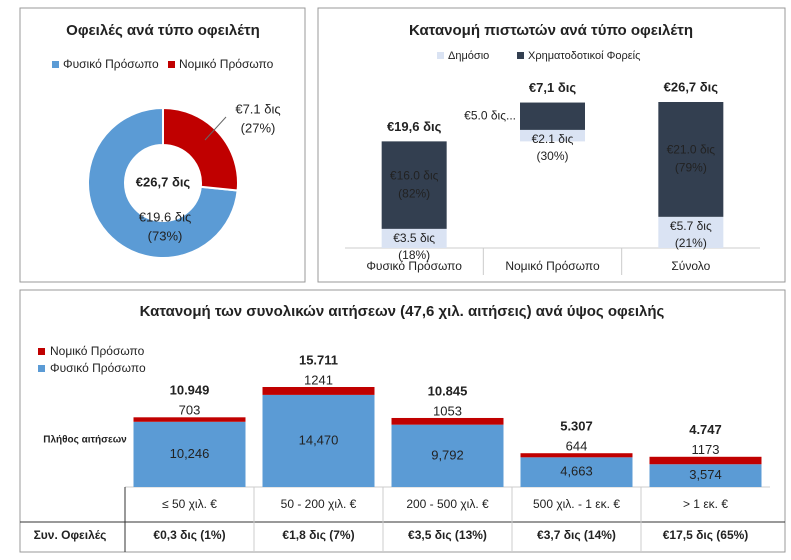  Describe the element at coordinates (319, 504) in the screenshot. I see `x-tick-label: 50 - 200 χιλ. €` at that location.